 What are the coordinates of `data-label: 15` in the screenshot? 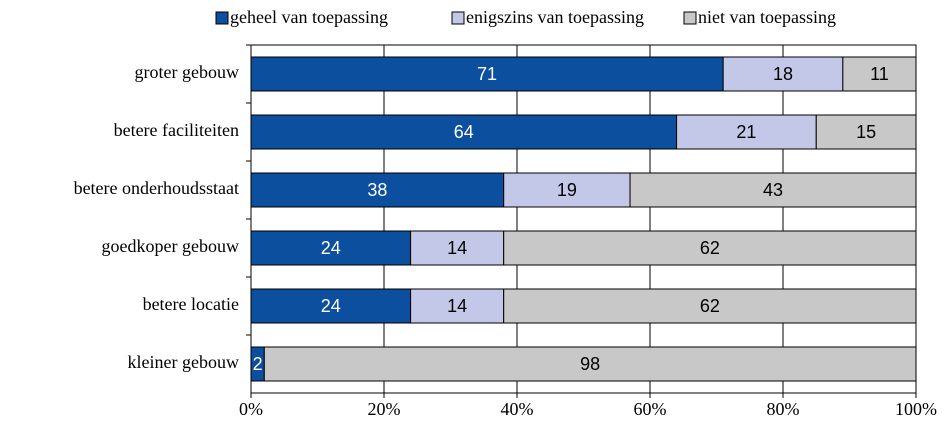 It's located at (866, 132).